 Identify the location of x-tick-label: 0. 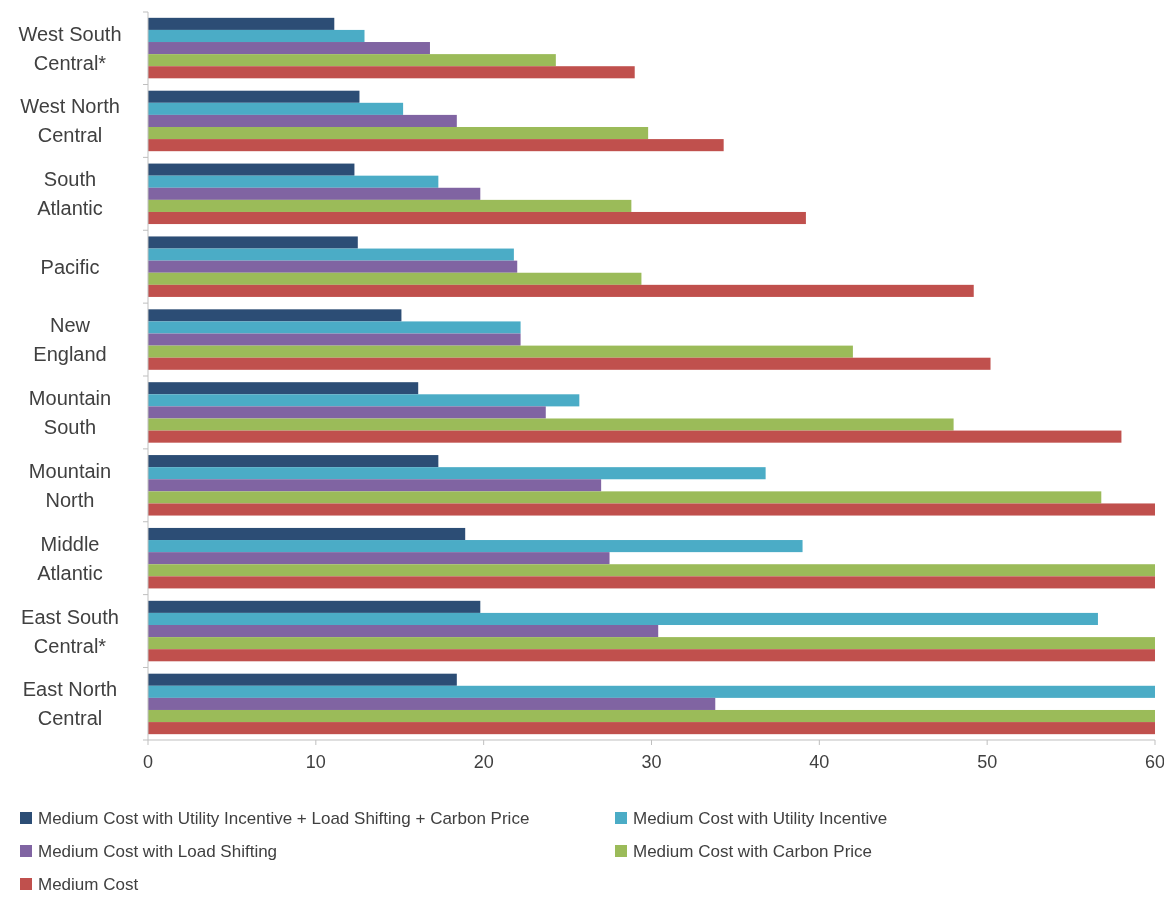
(148, 762).